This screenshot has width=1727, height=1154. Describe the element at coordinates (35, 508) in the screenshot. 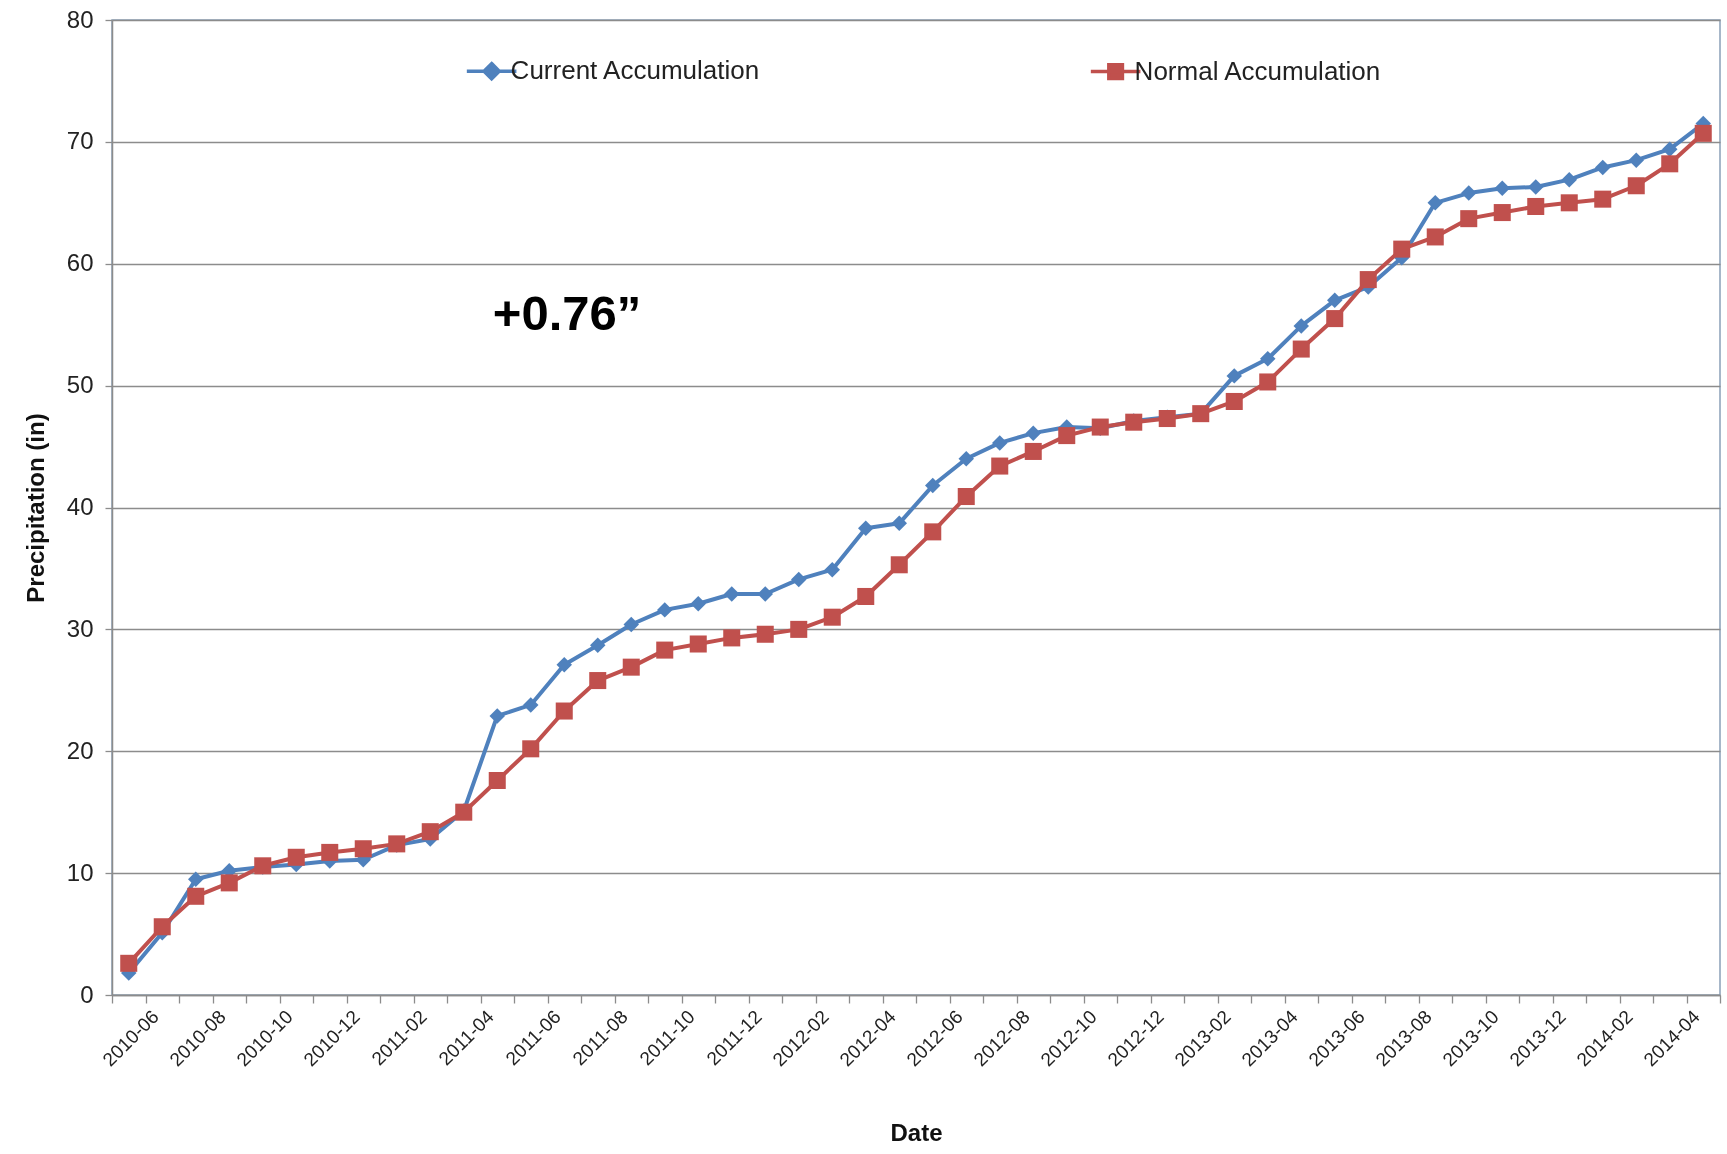

I see `y-axis-title: Precipitation (in)` at that location.